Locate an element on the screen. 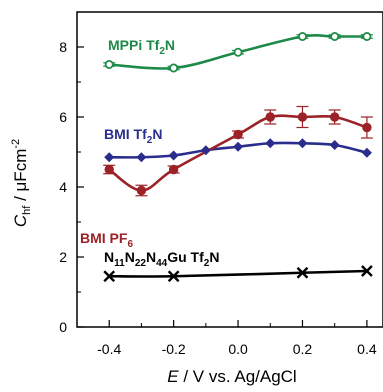 The width and height of the screenshot is (383, 392). series-label-part: 44 is located at coordinates (162, 263).